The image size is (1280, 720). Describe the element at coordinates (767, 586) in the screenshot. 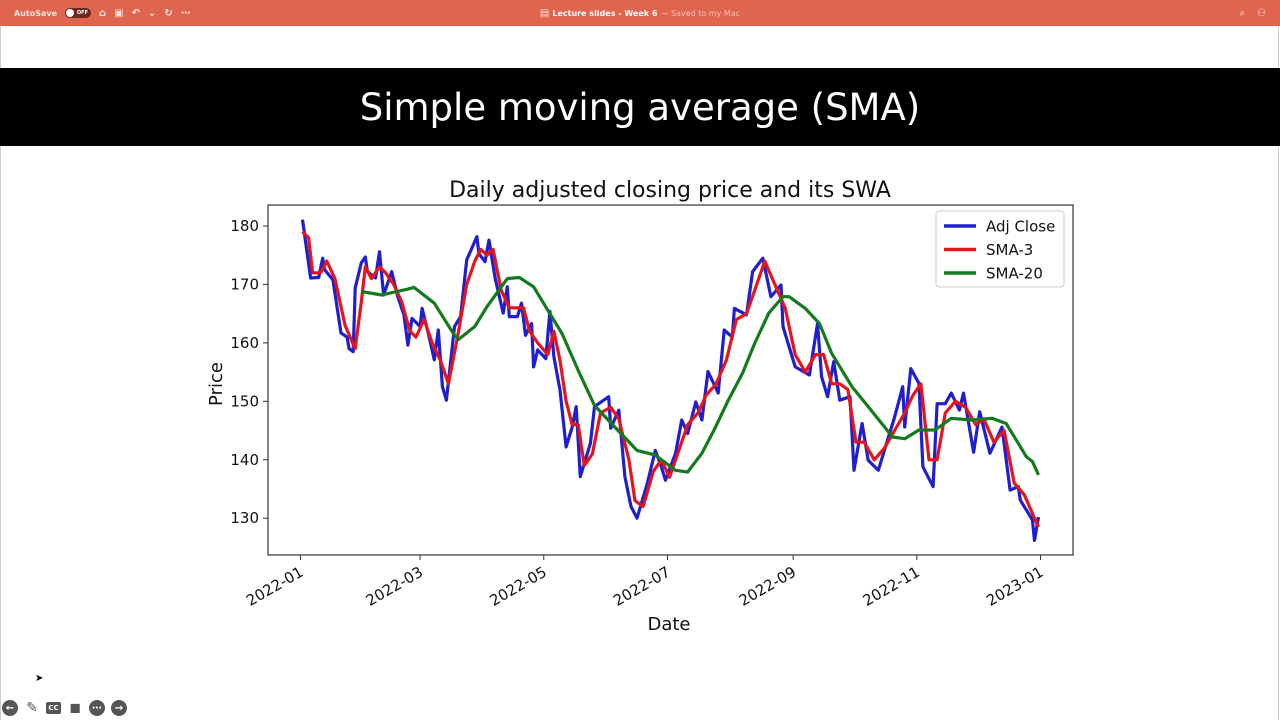

I see `x-tick-label: 2022-09` at that location.